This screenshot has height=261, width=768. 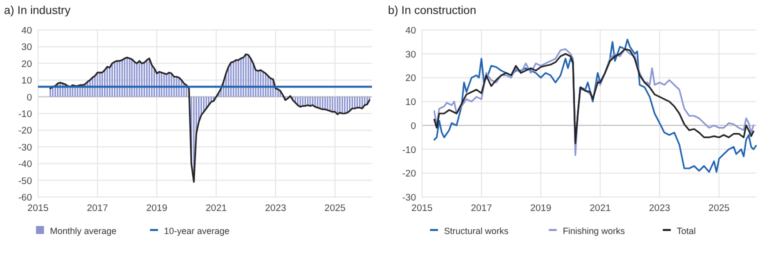 I want to click on chart-title: a) In industry, so click(x=37, y=11).